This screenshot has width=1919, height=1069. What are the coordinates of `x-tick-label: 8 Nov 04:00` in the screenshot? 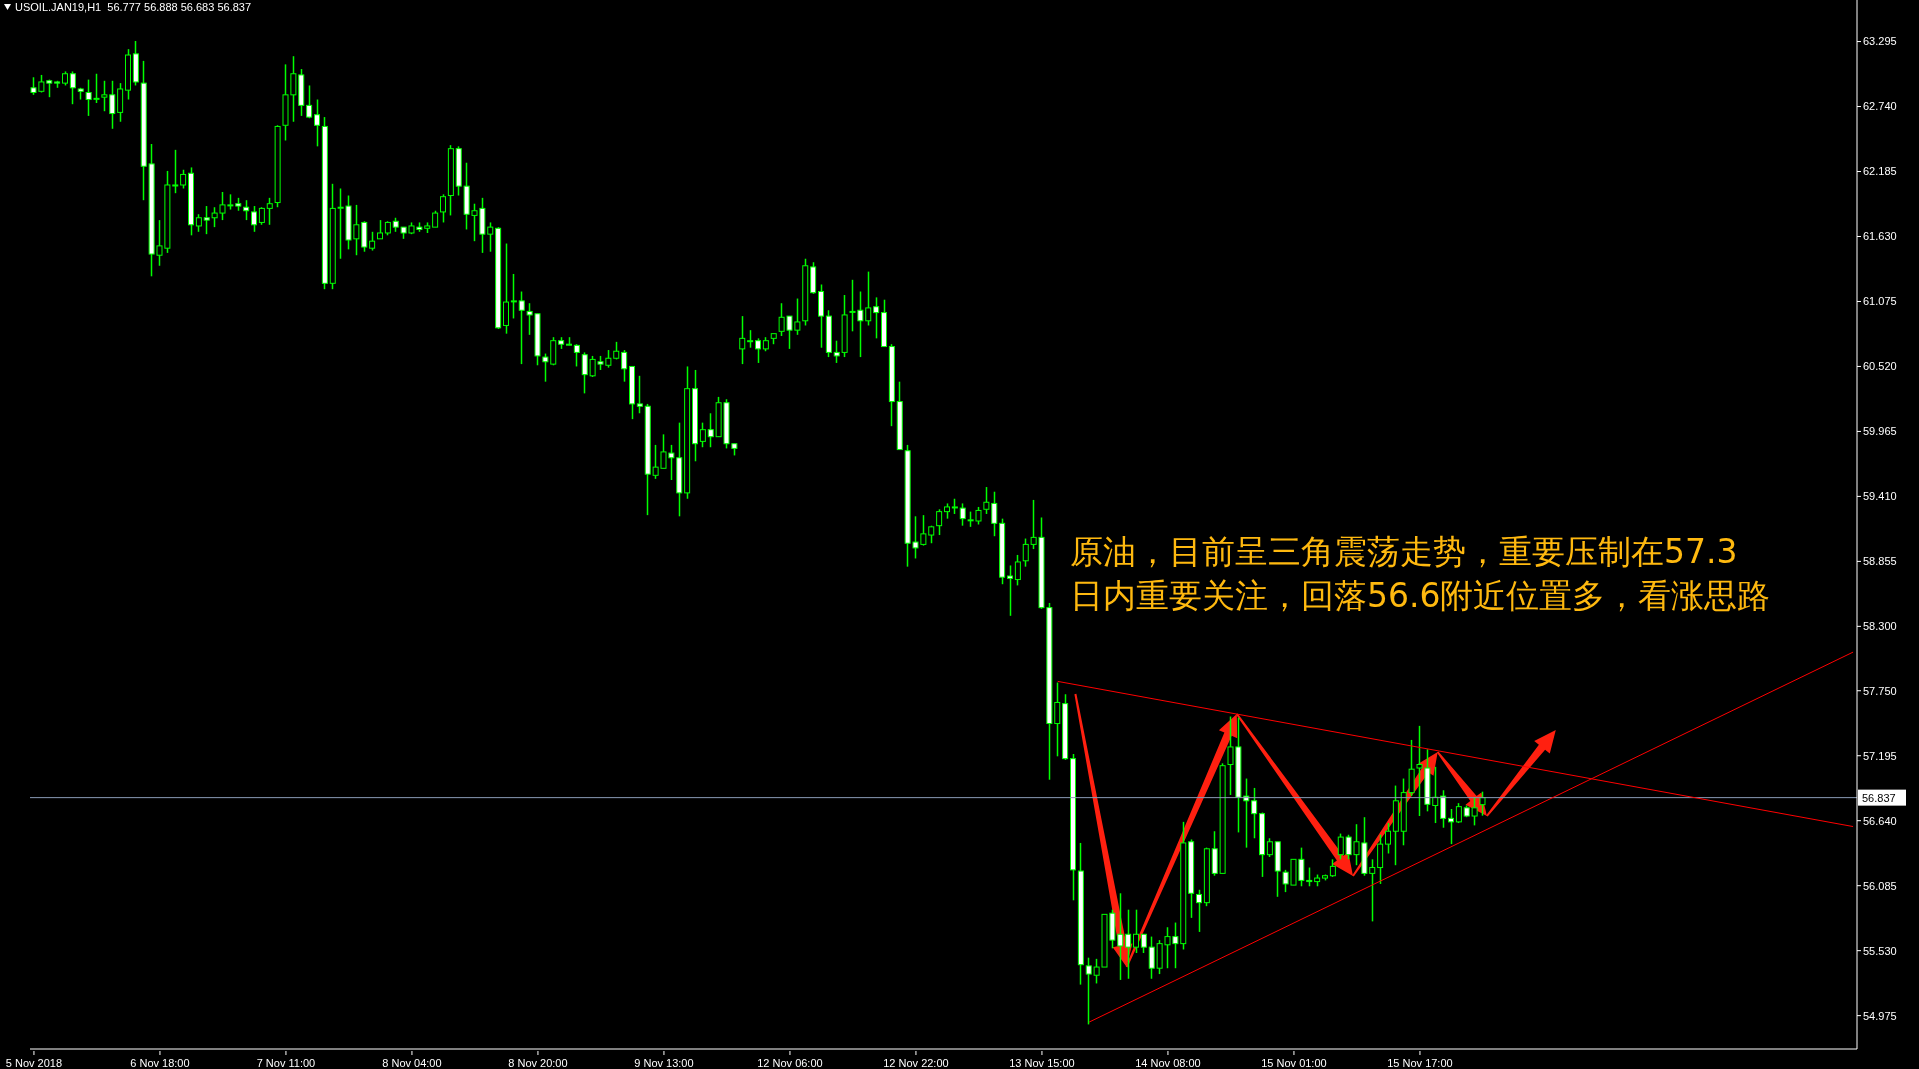 It's located at (412, 1063).